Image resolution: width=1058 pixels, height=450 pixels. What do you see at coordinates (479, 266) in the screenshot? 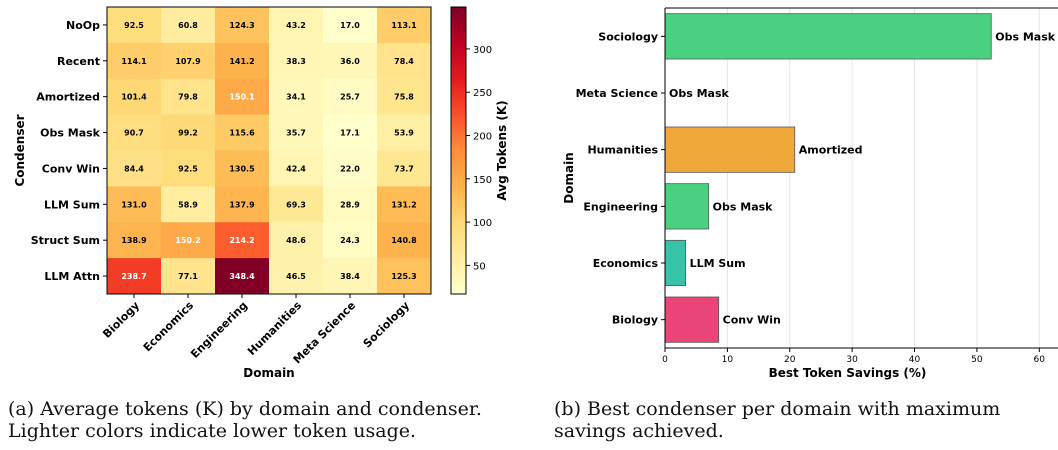
I see `colorbar-tick-label: 50` at bounding box center [479, 266].